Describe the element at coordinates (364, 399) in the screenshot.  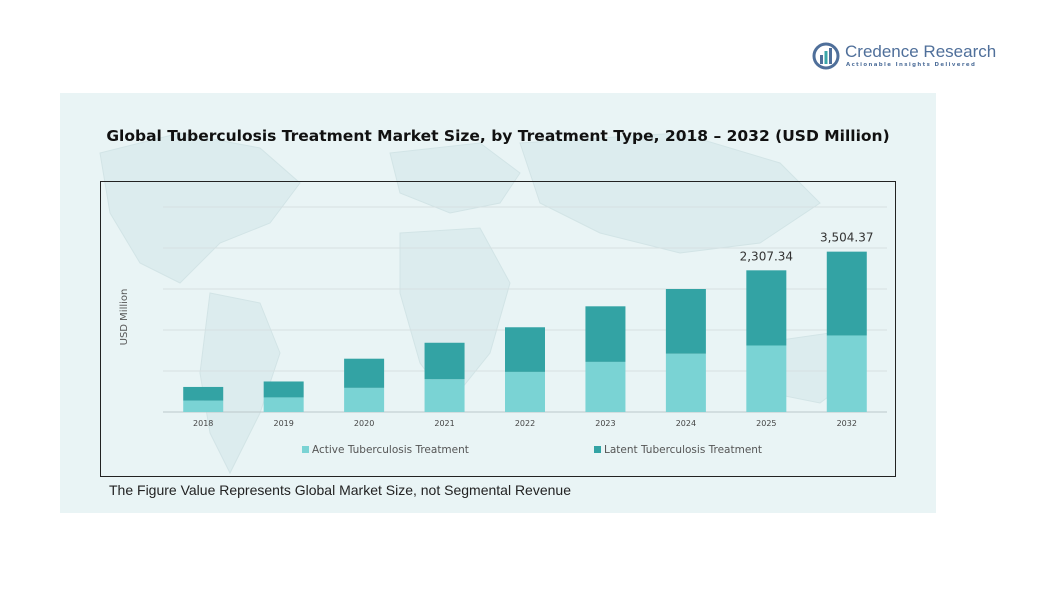
I see `bar-active-2020` at that location.